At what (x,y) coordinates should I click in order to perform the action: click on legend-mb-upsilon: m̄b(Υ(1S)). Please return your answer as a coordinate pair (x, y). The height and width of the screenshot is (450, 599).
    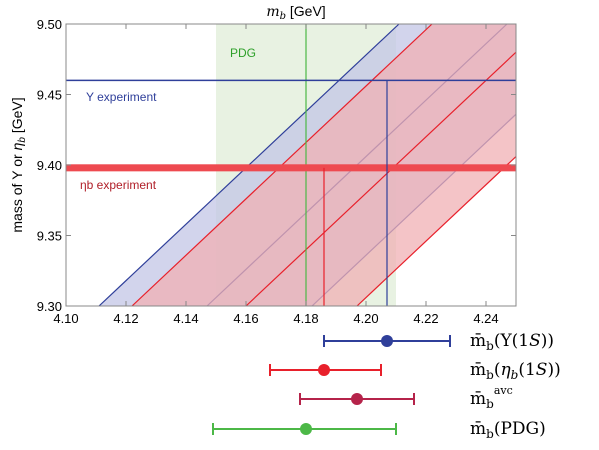
    Looking at the image, I should click on (512, 342).